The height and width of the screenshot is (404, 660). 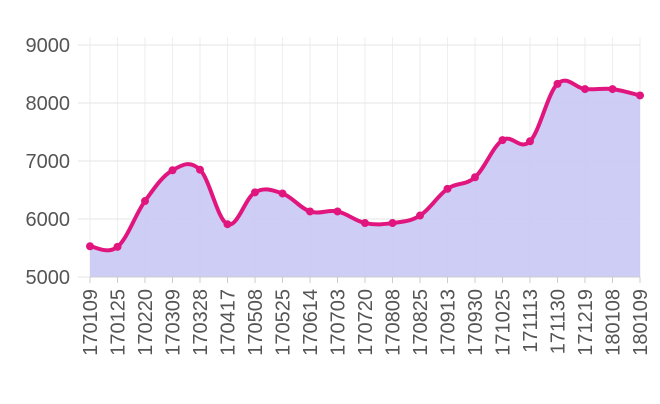 I want to click on x-tick-label: 170913, so click(x=449, y=322).